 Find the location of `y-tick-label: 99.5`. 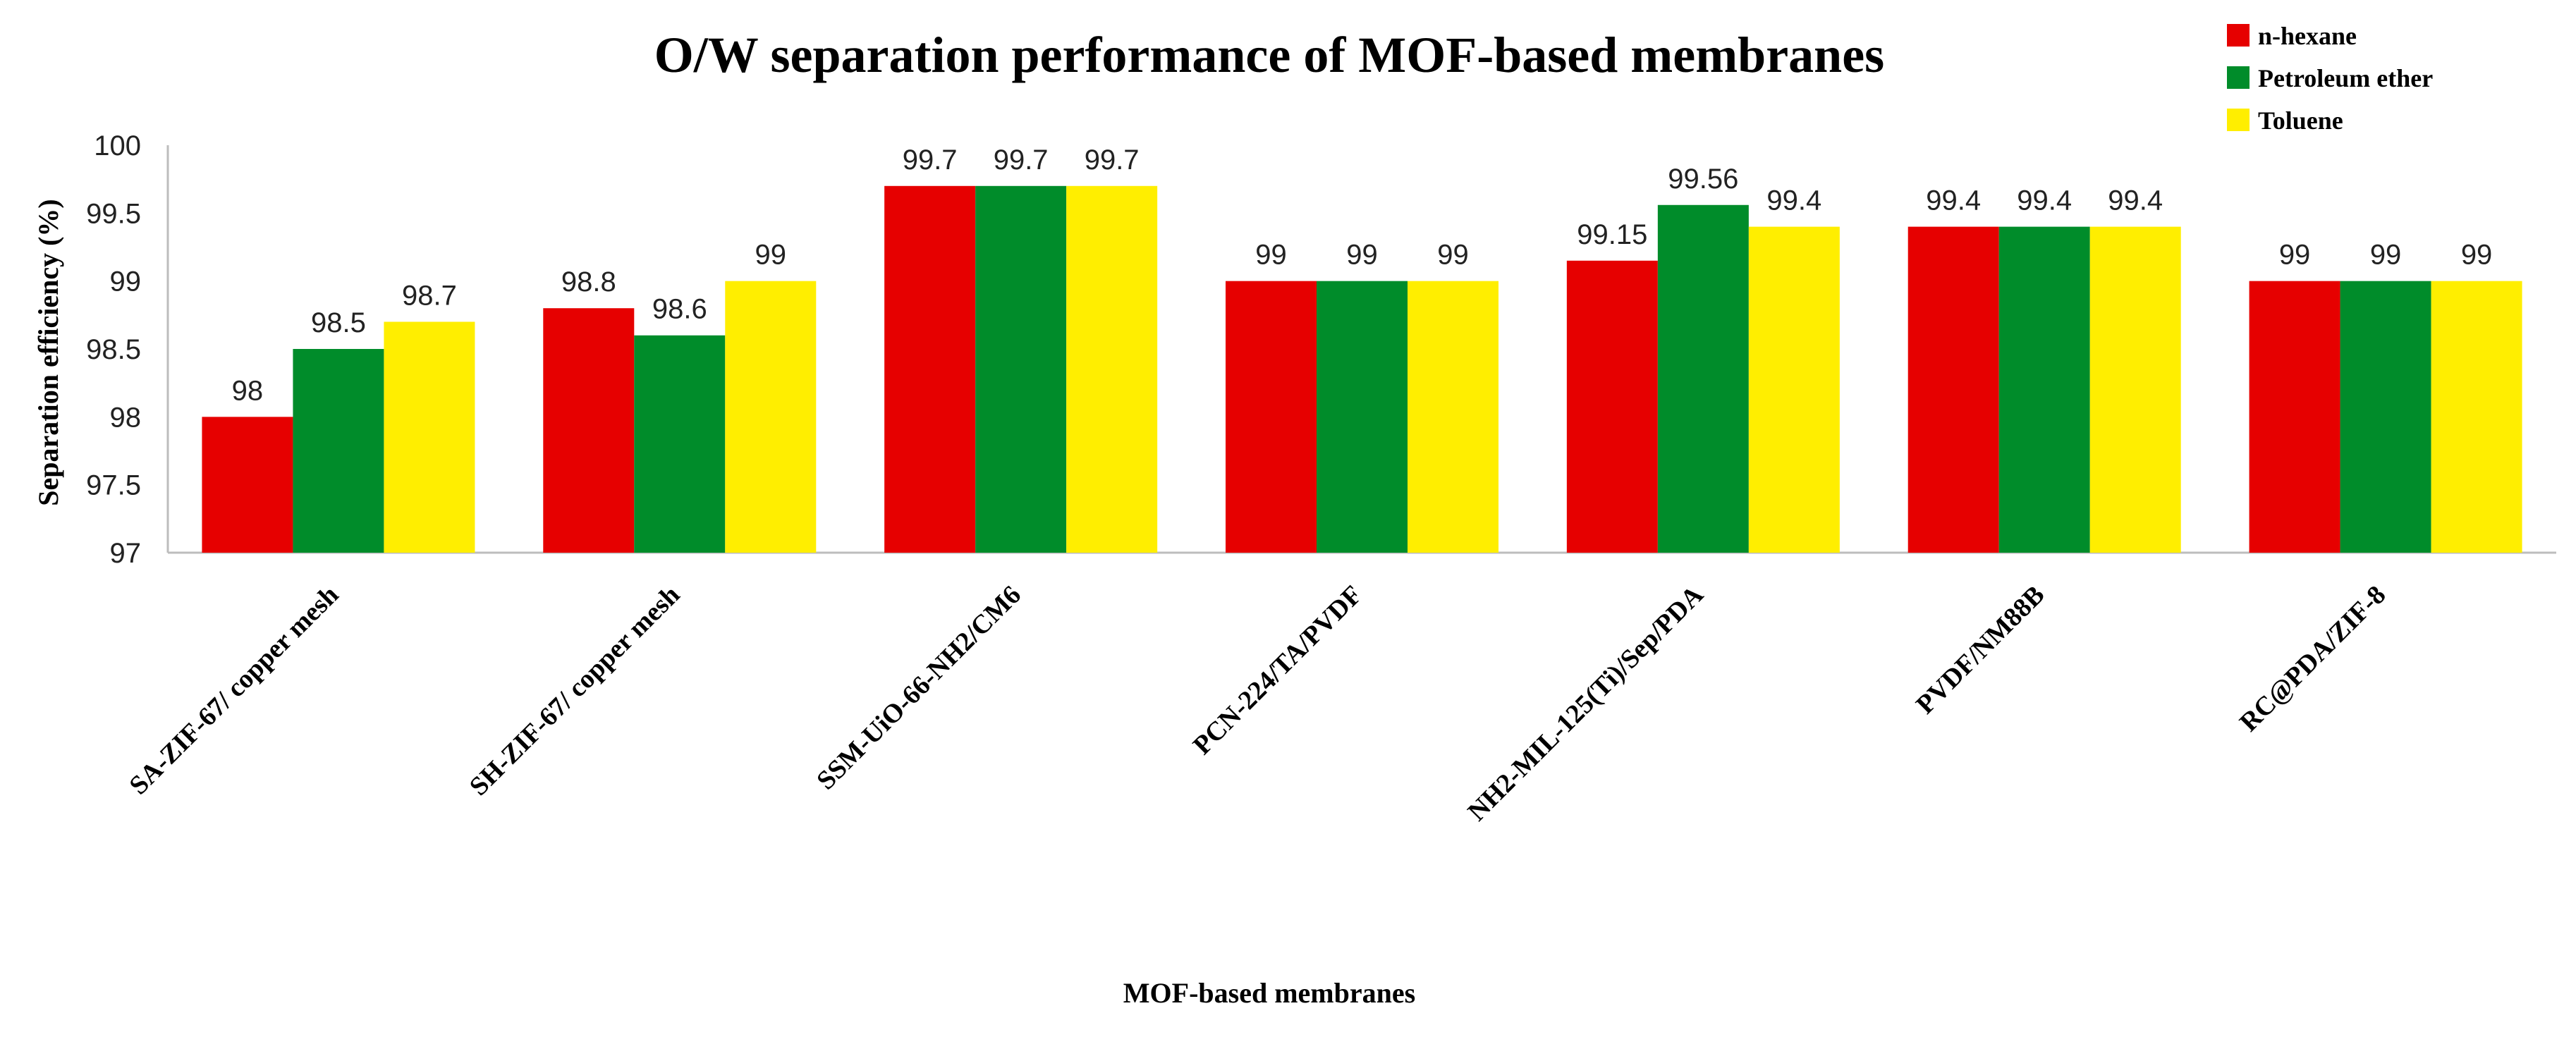

y-tick-label: 99.5 is located at coordinates (114, 213).